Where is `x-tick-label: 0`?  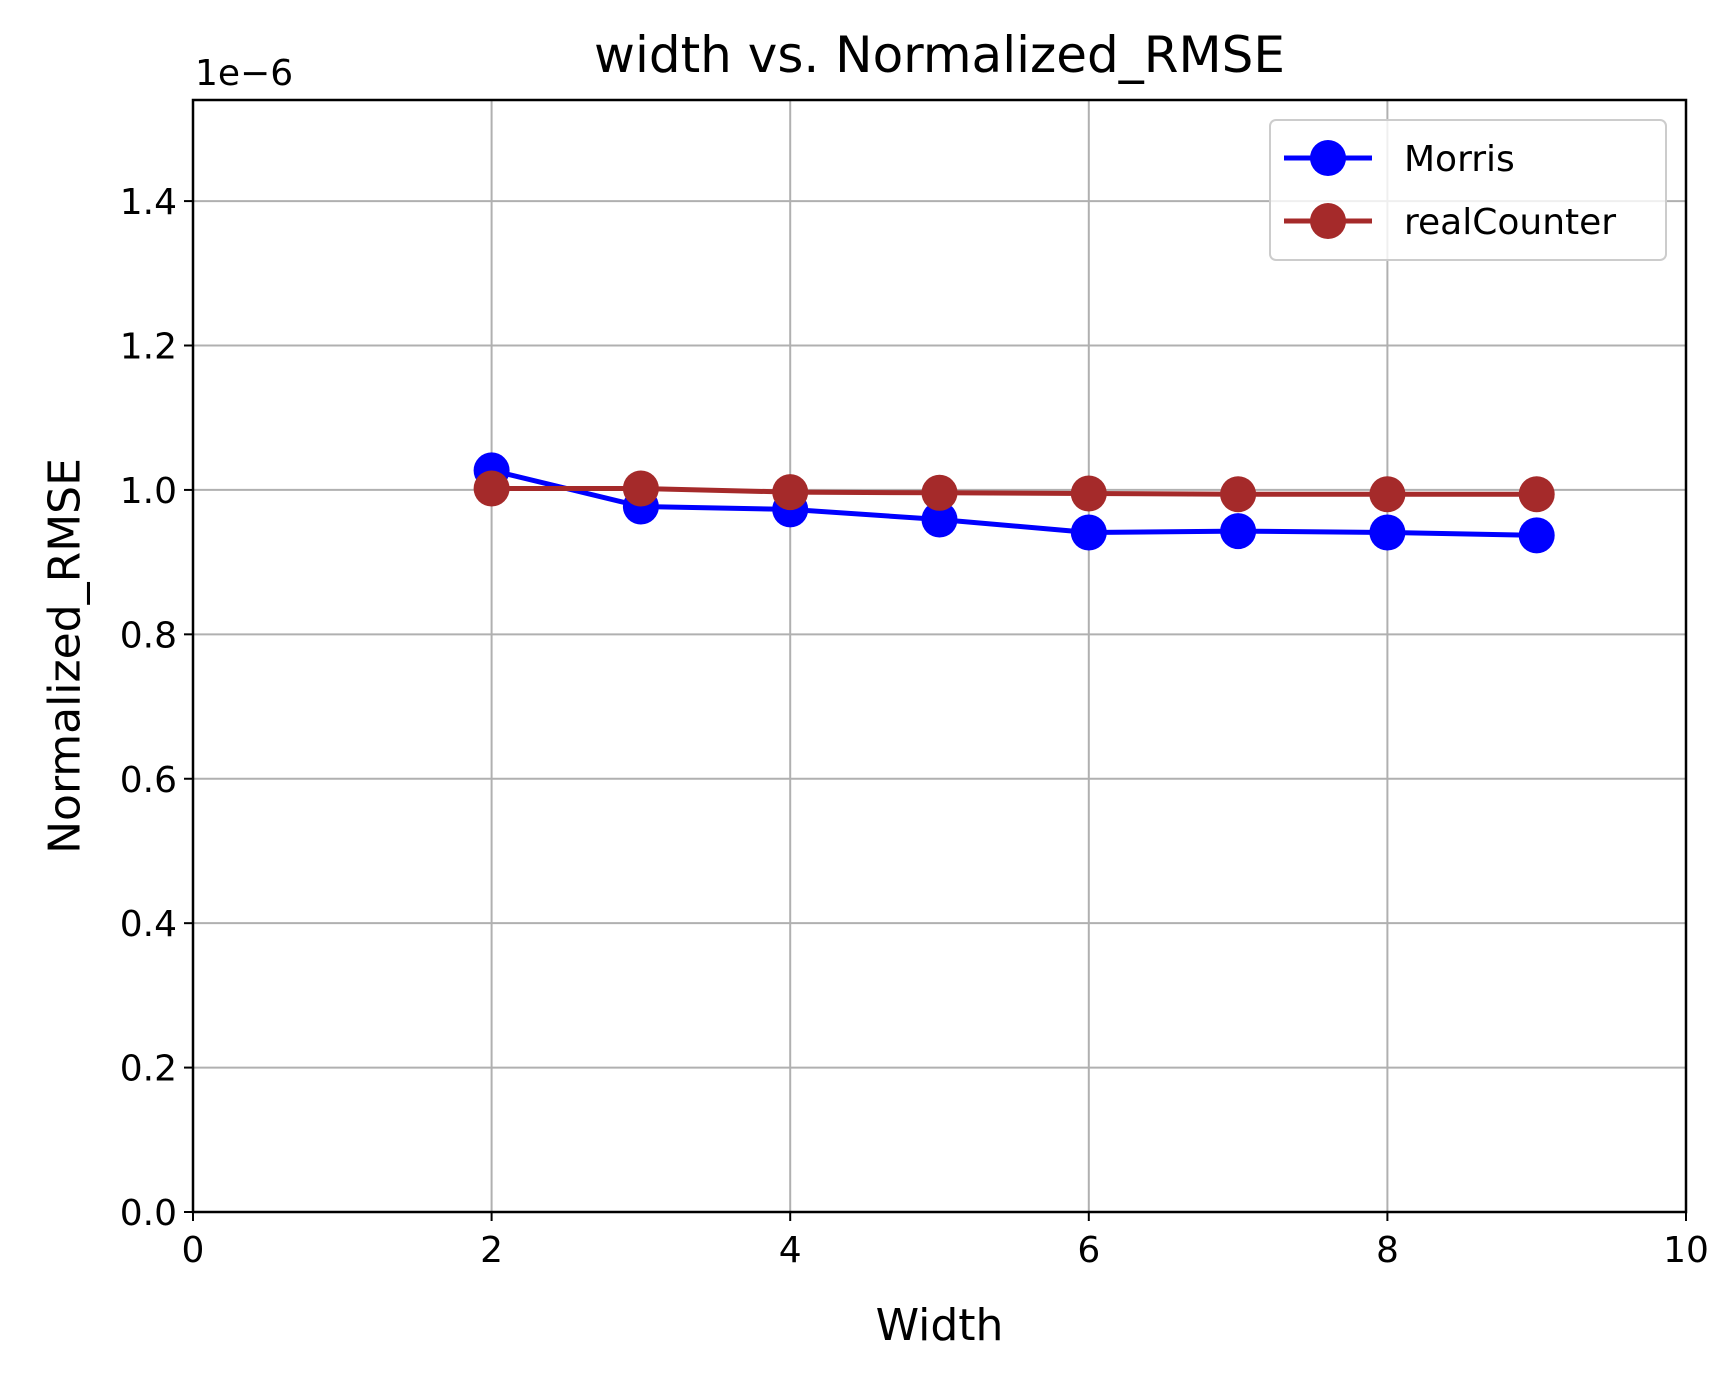
x-tick-label: 0 is located at coordinates (193, 1250).